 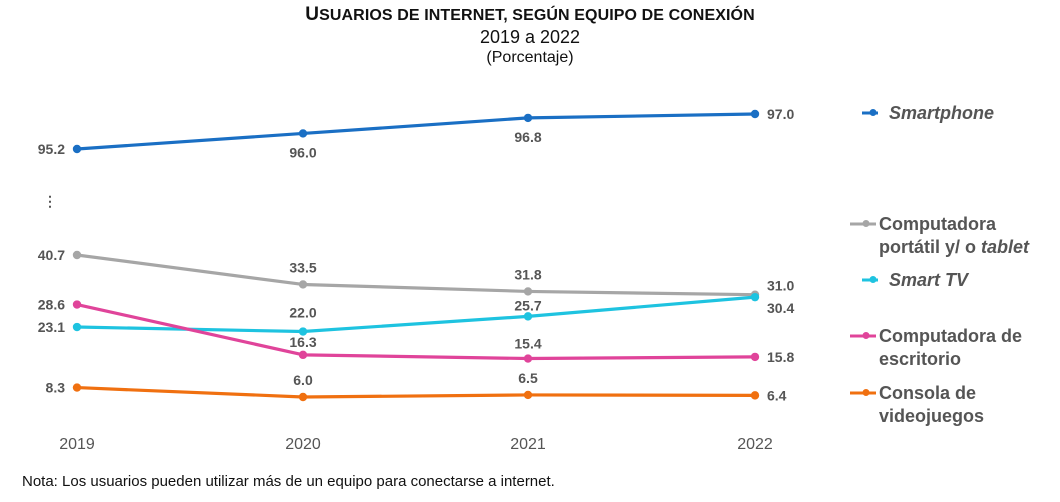 I want to click on data-point-consola-de-videojuegos-2022, so click(x=755, y=395).